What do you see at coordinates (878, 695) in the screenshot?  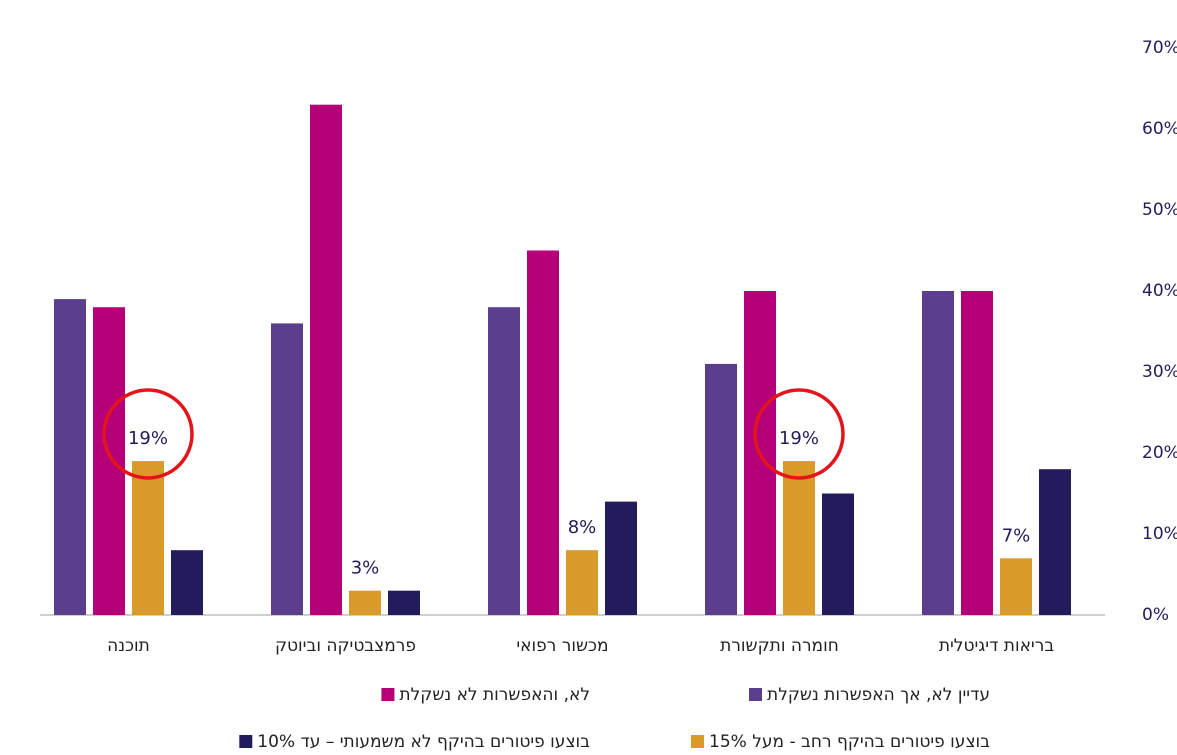 I see `legend-label: עדיין לא, אך האפשרות נשקלת` at bounding box center [878, 695].